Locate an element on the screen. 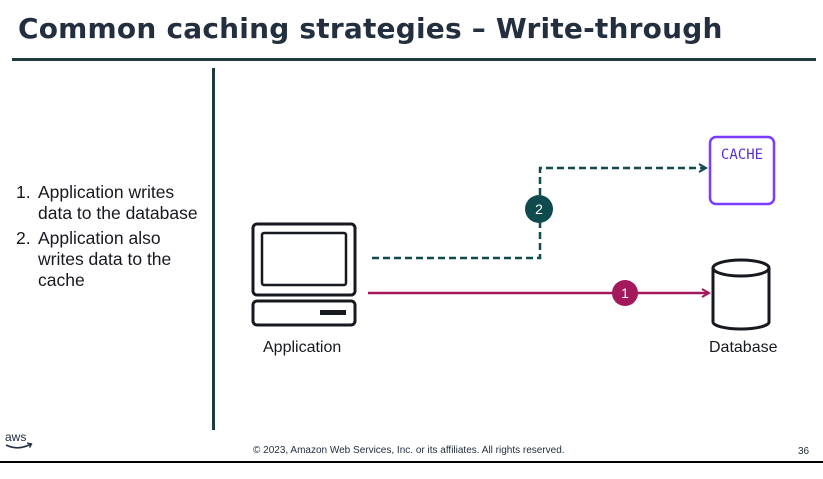  step-1-badge: 1 is located at coordinates (625, 293).